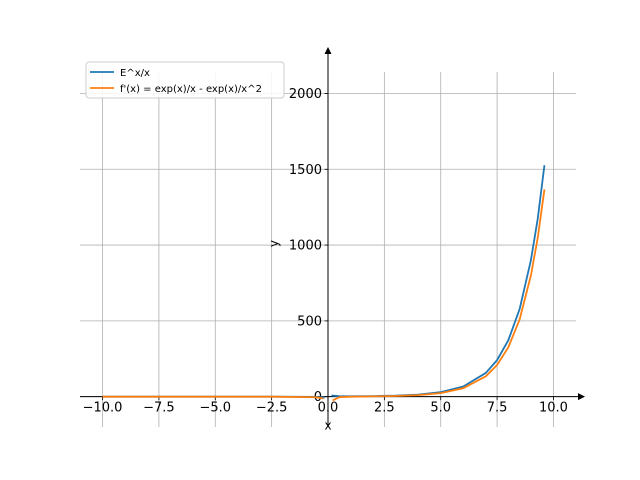 The height and width of the screenshot is (480, 640). I want to click on x-tick-label: 2.5, so click(384, 408).